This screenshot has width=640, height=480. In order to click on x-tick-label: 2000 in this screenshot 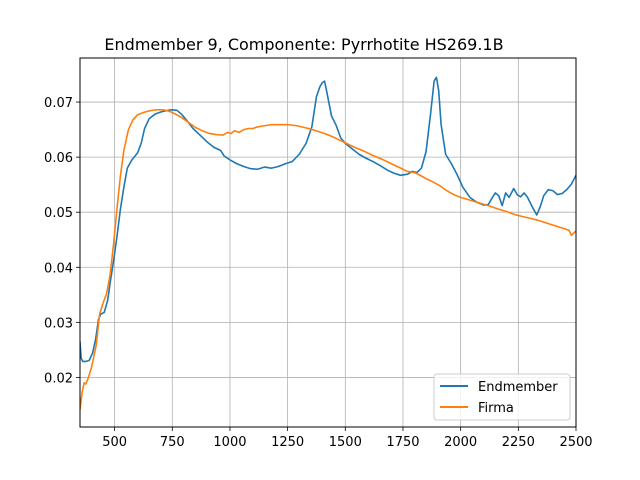, I will do `click(460, 442)`.